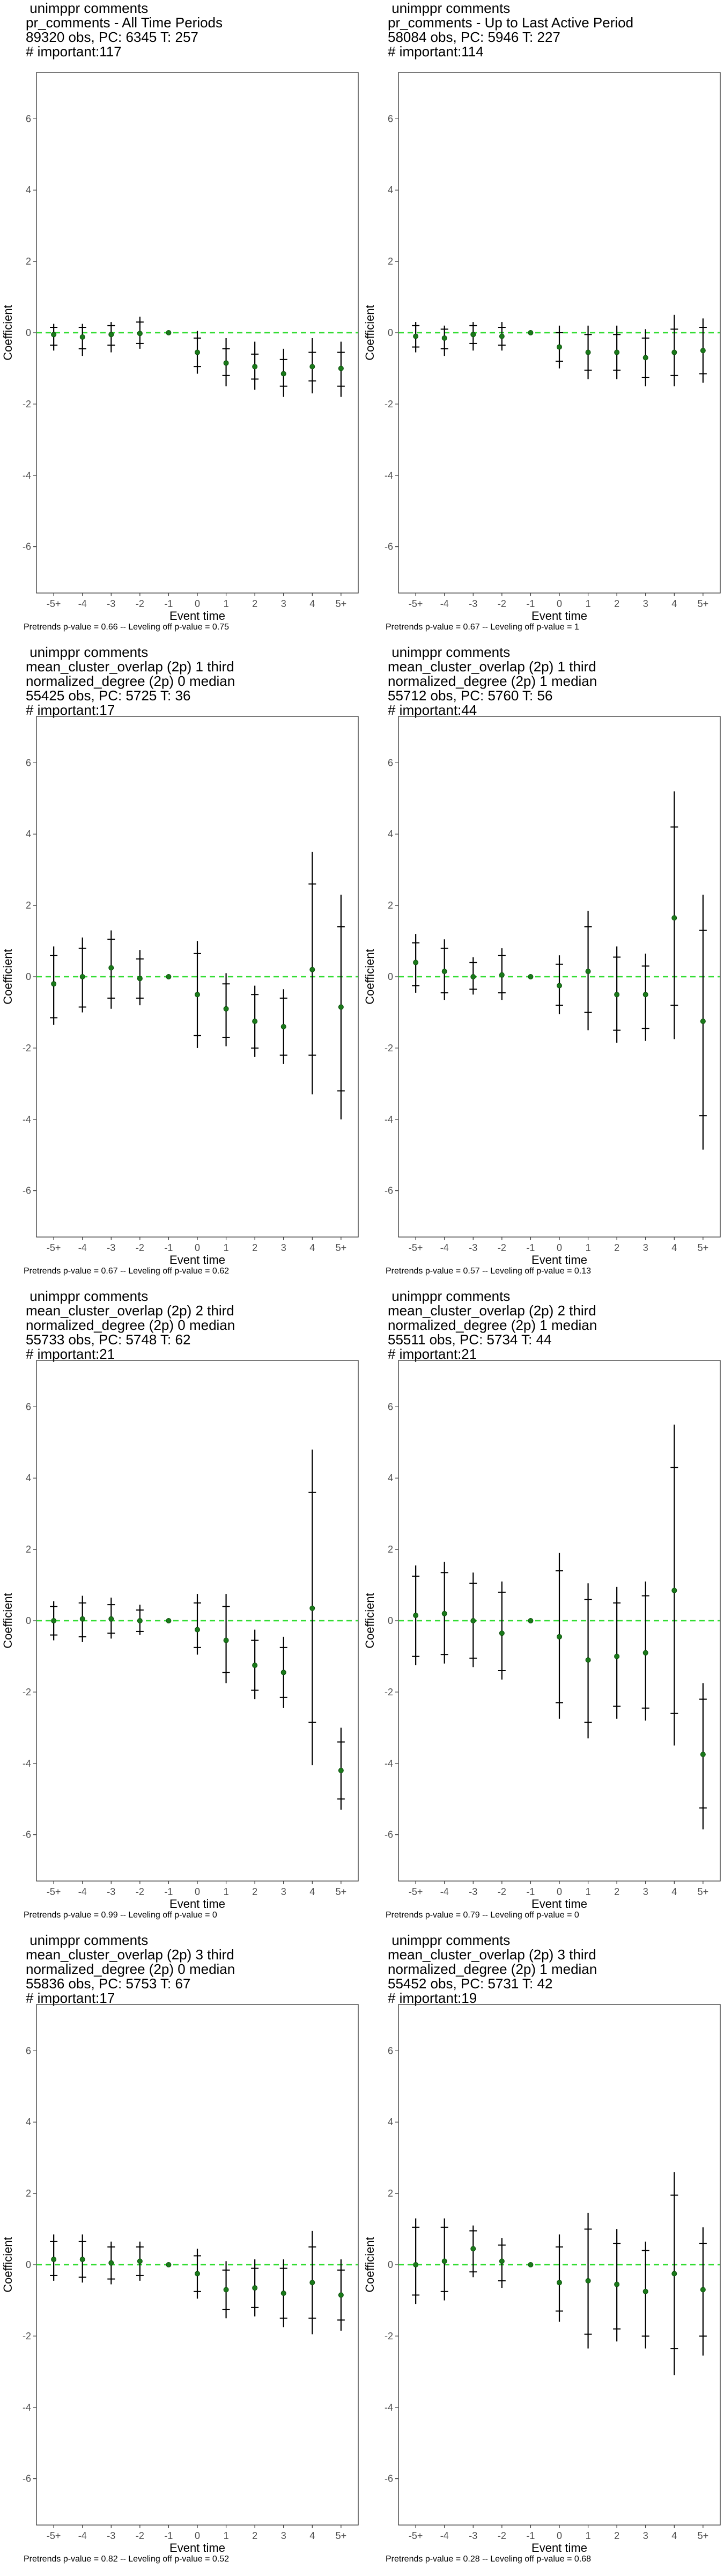 This screenshot has width=724, height=2576. I want to click on chart-title-line: 55452 obs, PC: 5731 T: 42, so click(470, 1983).